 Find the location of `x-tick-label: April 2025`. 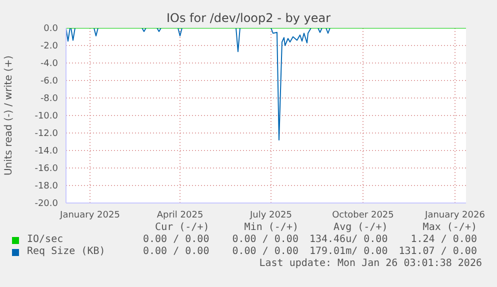

x-tick-label: April 2025 is located at coordinates (180, 215).